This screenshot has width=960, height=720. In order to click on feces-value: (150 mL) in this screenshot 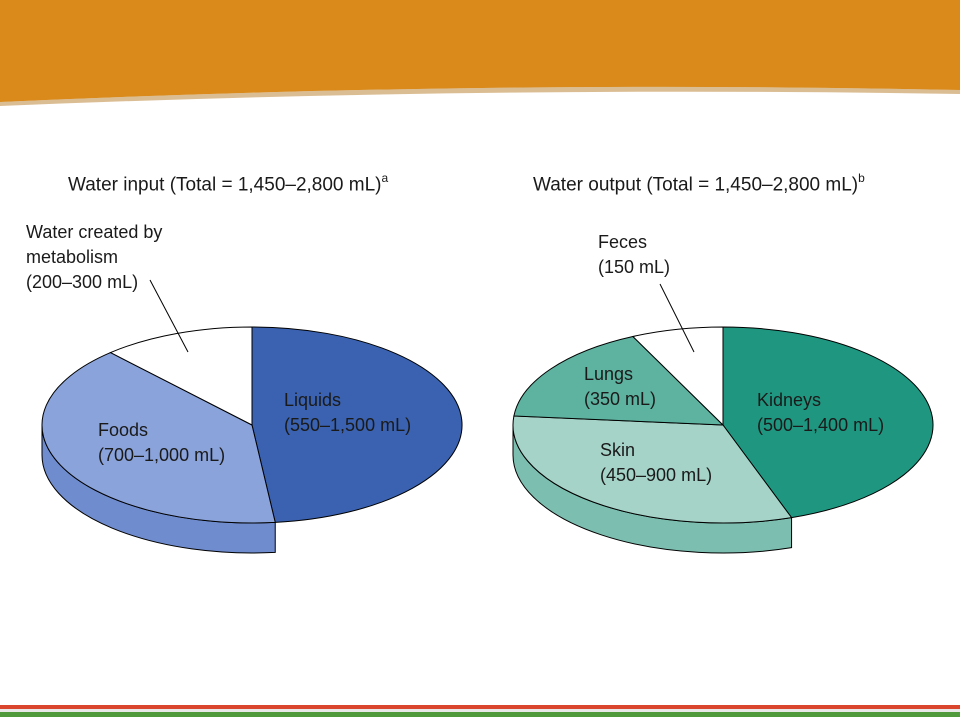, I will do `click(634, 267)`.